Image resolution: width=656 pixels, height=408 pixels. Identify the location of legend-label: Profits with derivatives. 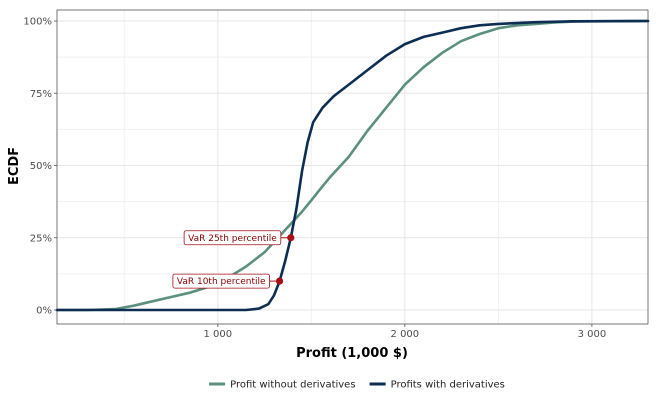
(448, 385).